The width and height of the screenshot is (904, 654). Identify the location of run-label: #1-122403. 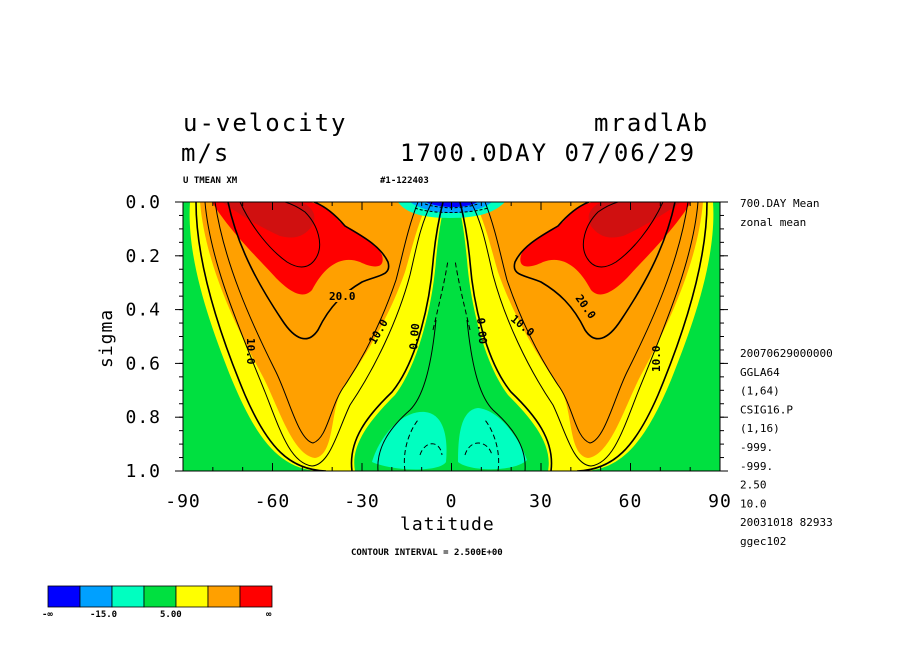
(404, 181).